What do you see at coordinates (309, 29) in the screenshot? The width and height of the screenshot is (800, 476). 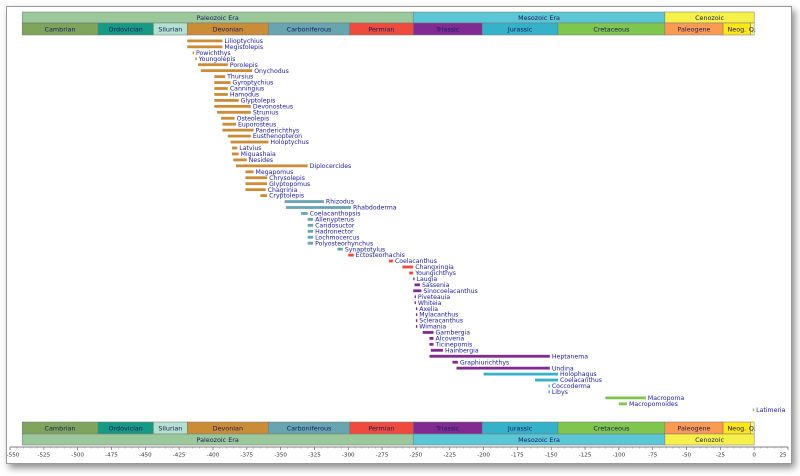 I see `period-top-label-carboniferous: Carboniferous` at bounding box center [309, 29].